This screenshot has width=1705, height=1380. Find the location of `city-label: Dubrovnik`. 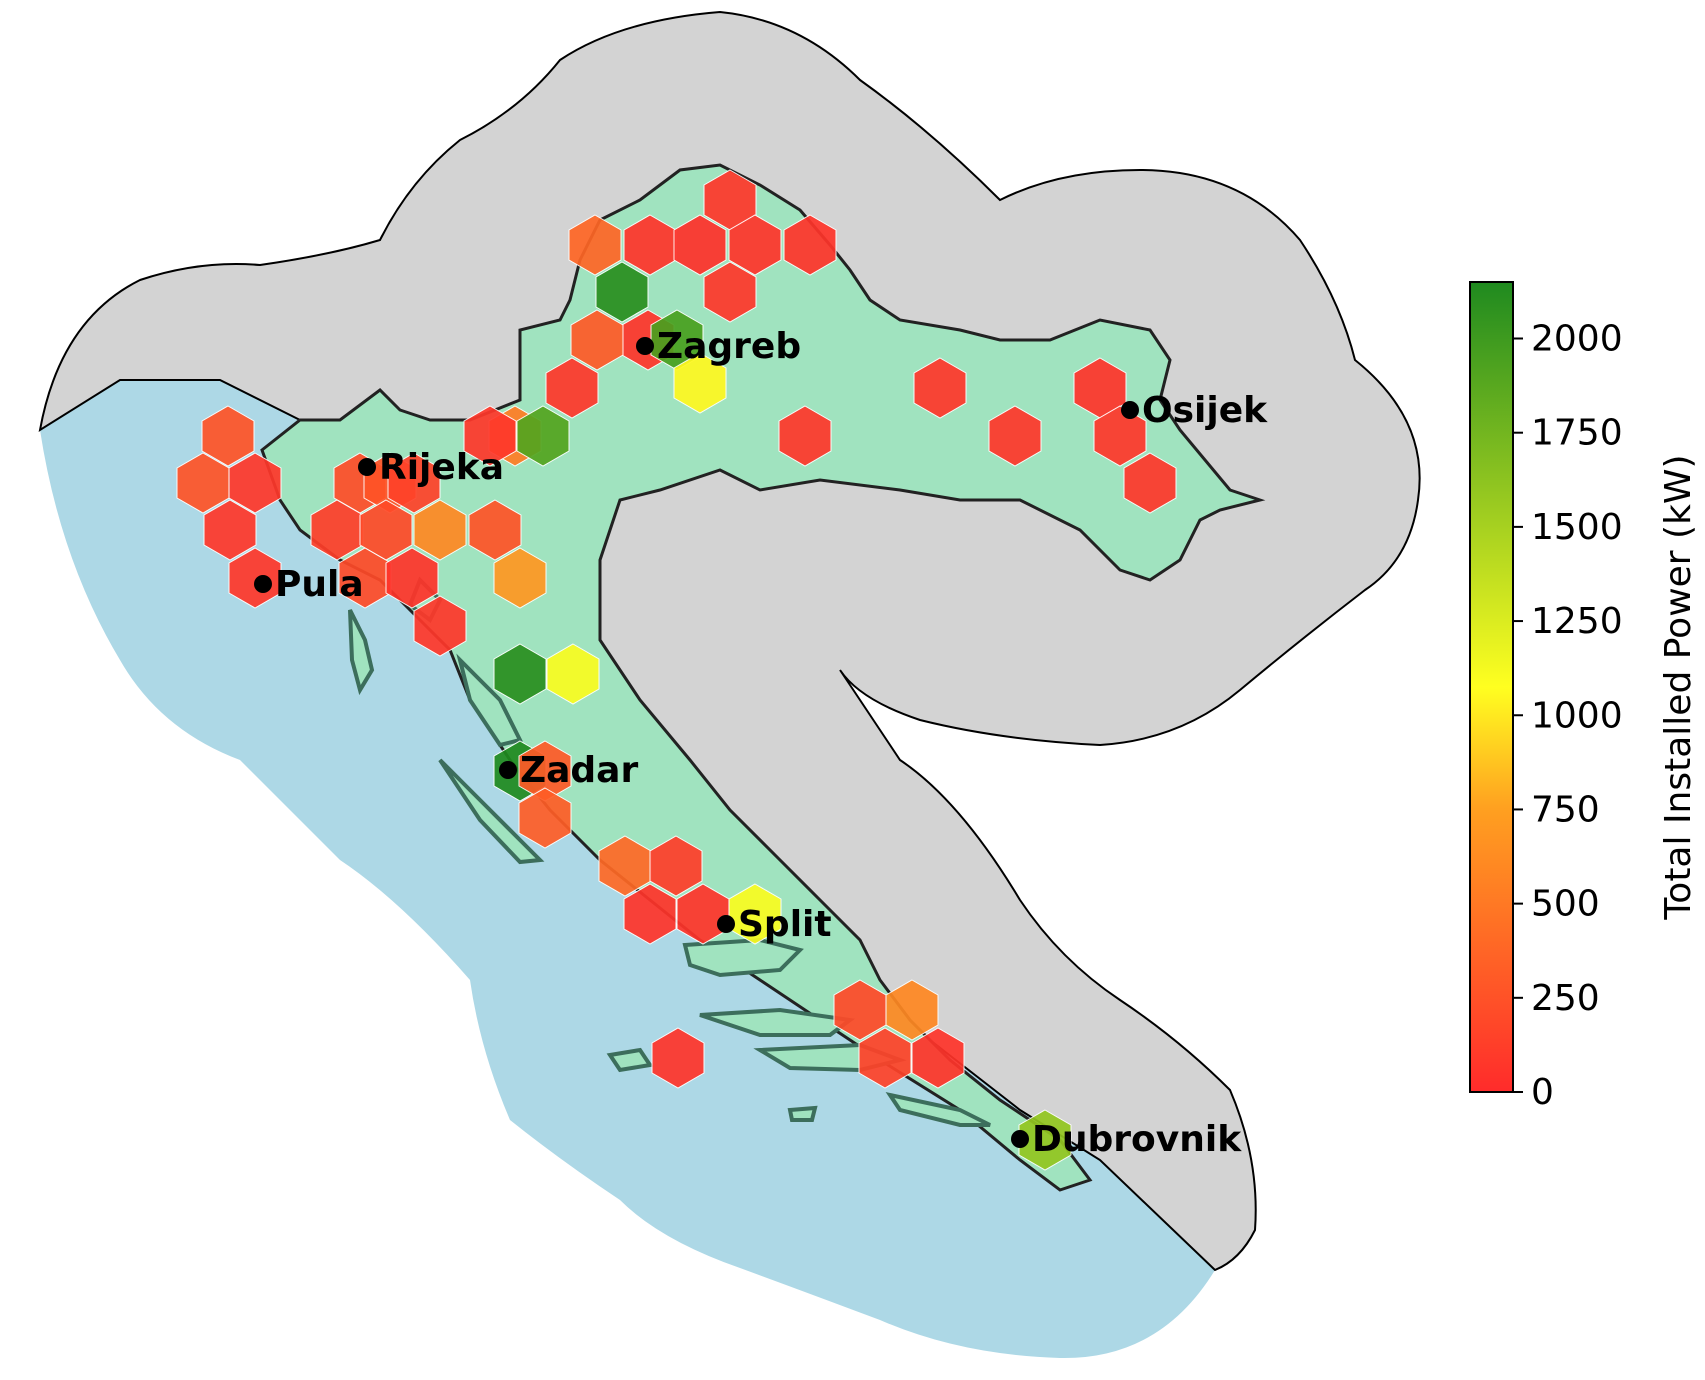

city-label: Dubrovnik is located at coordinates (1137, 1139).